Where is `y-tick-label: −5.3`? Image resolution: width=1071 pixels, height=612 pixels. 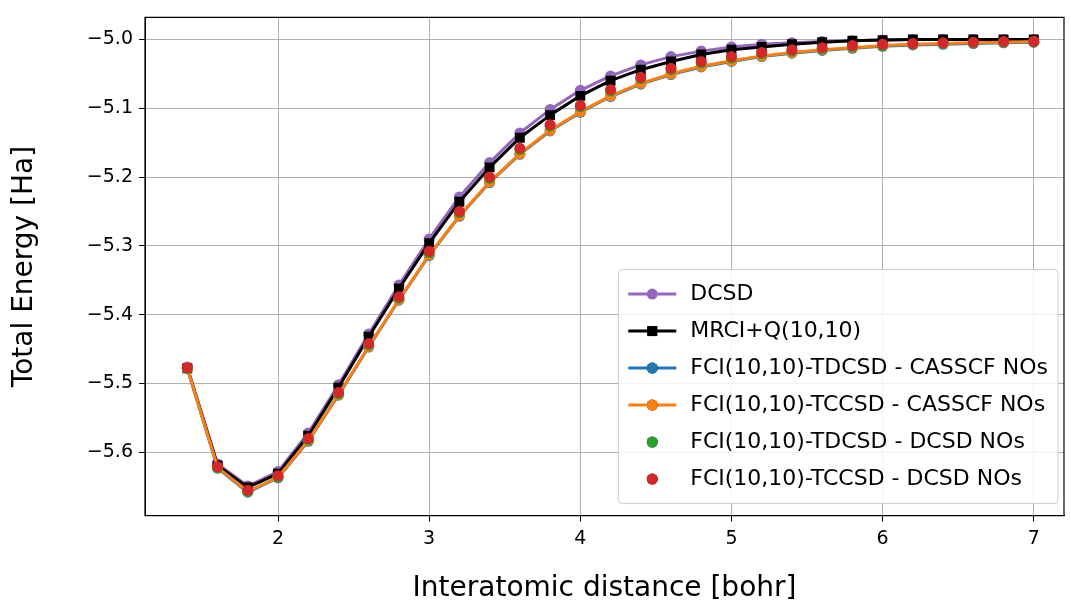 y-tick-label: −5.3 is located at coordinates (109, 243).